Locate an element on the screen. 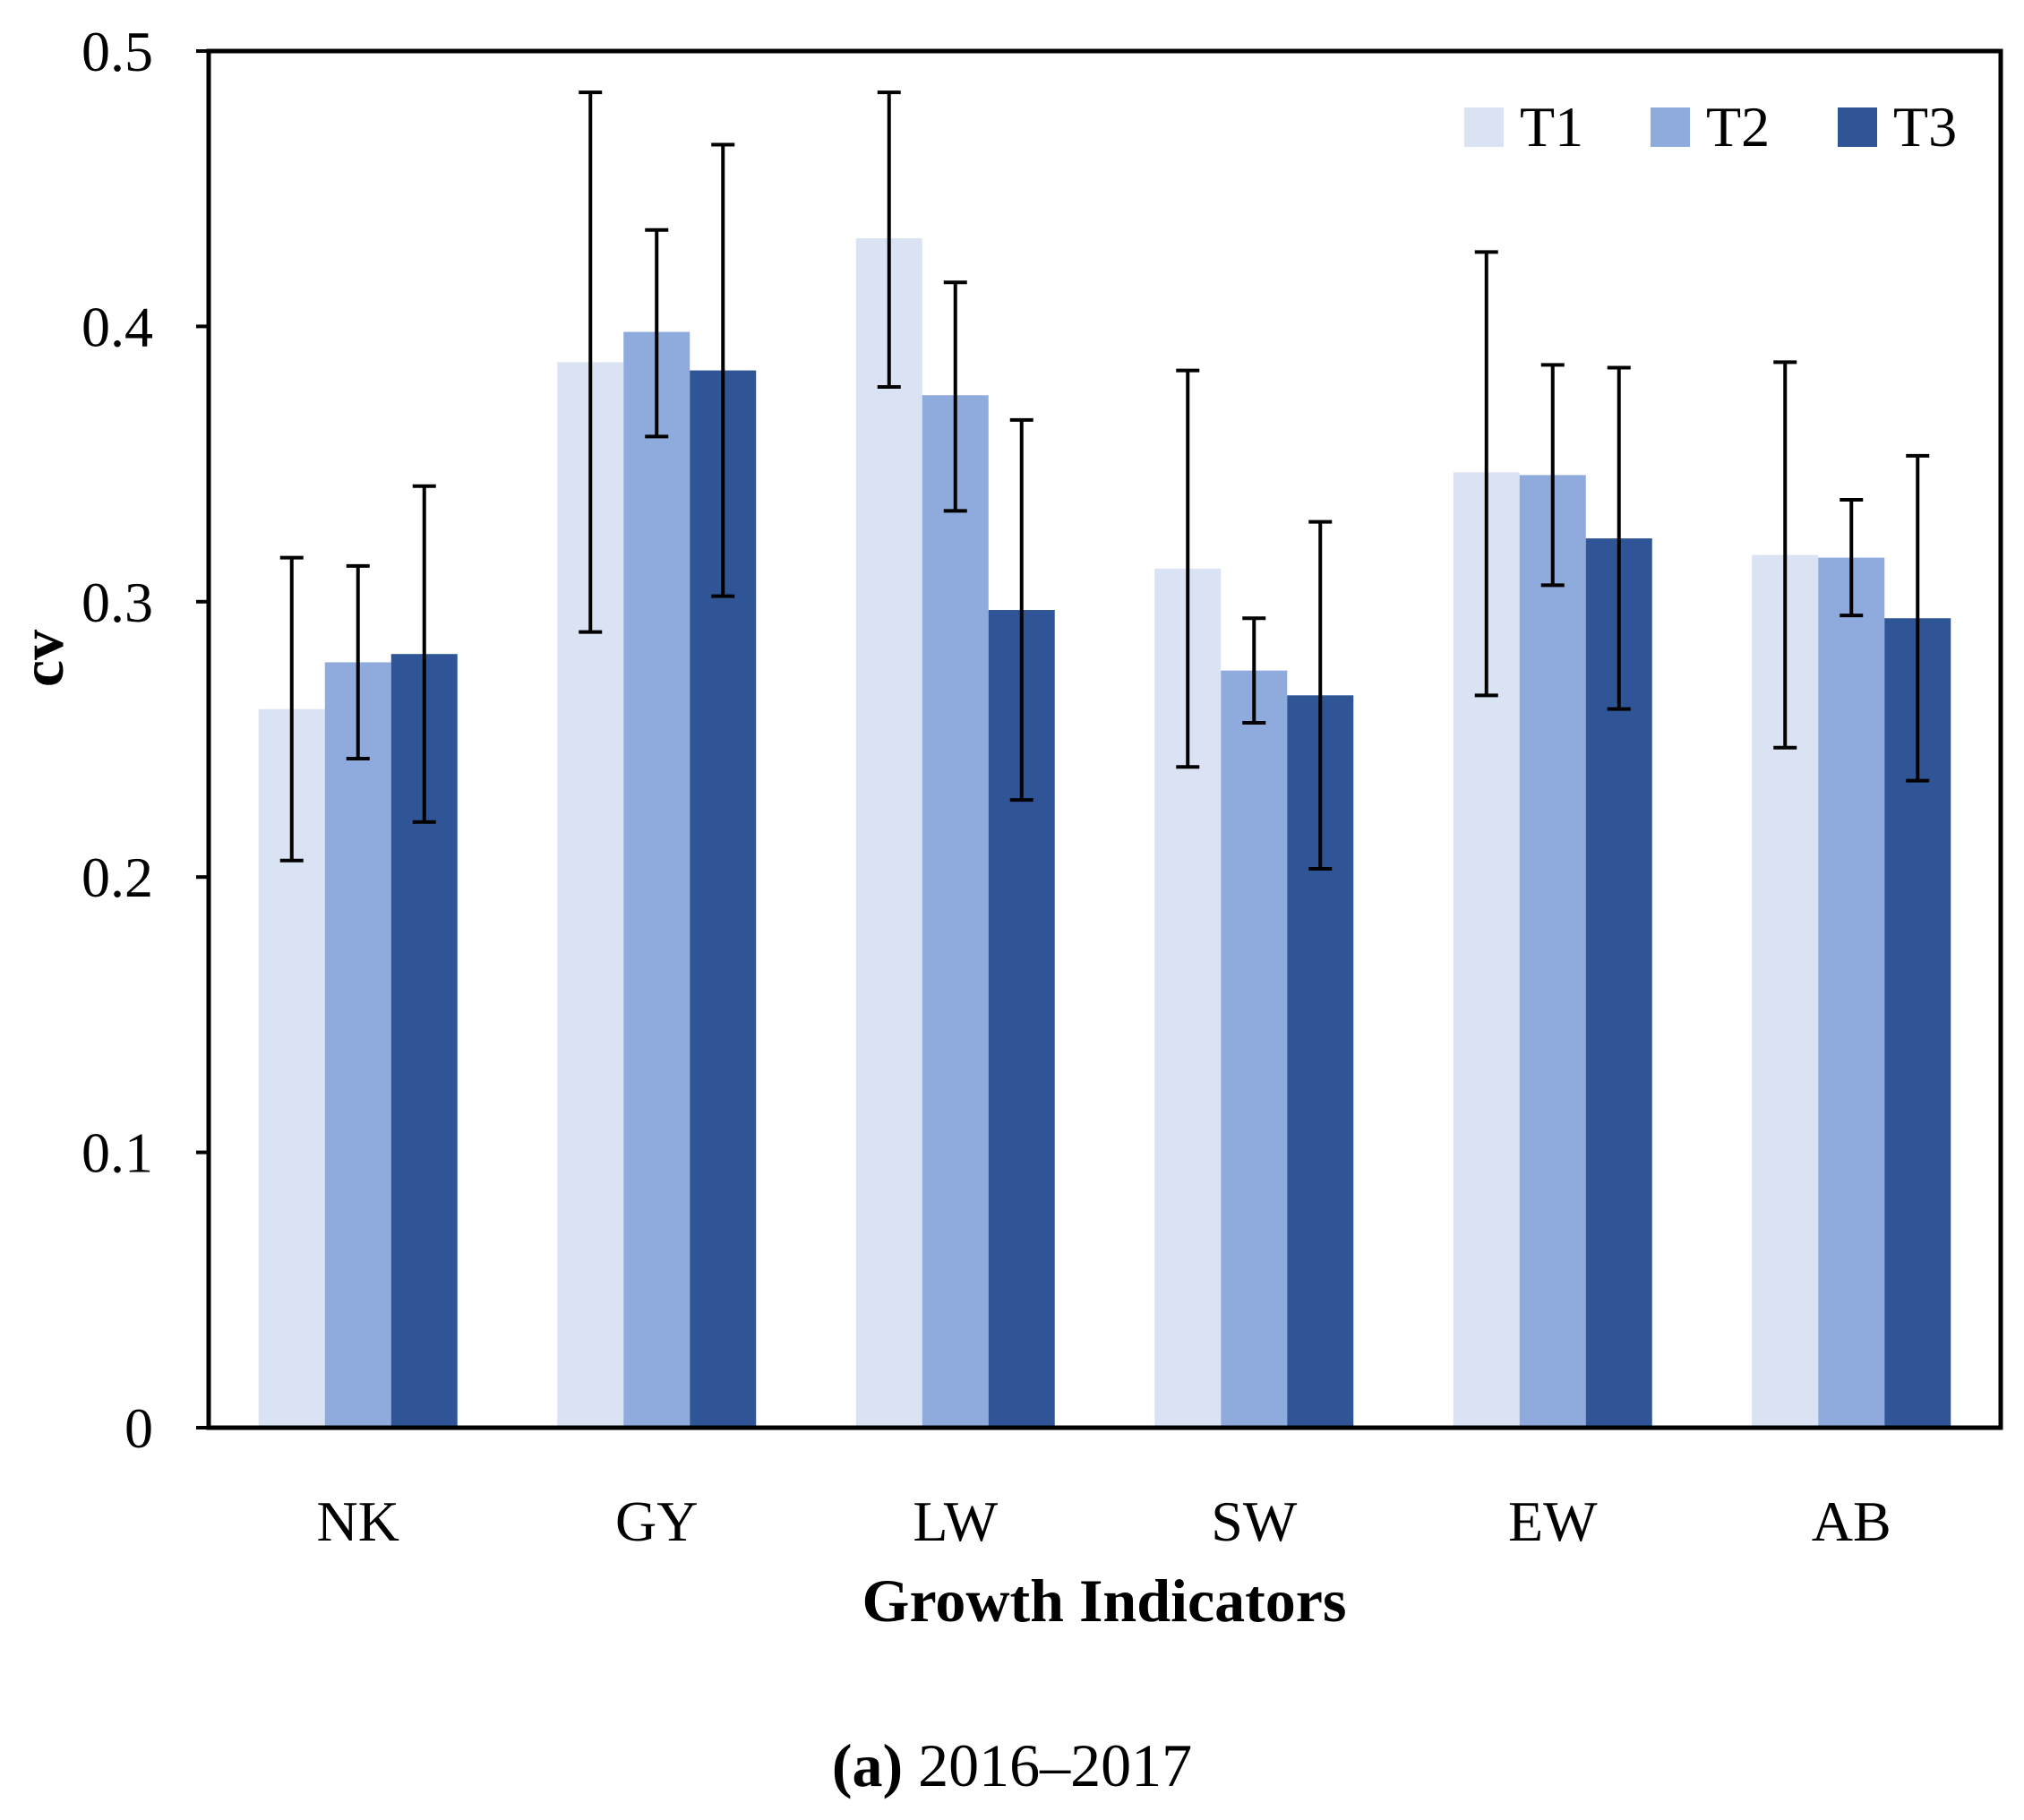 The height and width of the screenshot is (1820, 2024). figure-caption: (a) 2016–2017 is located at coordinates (1012, 1765).